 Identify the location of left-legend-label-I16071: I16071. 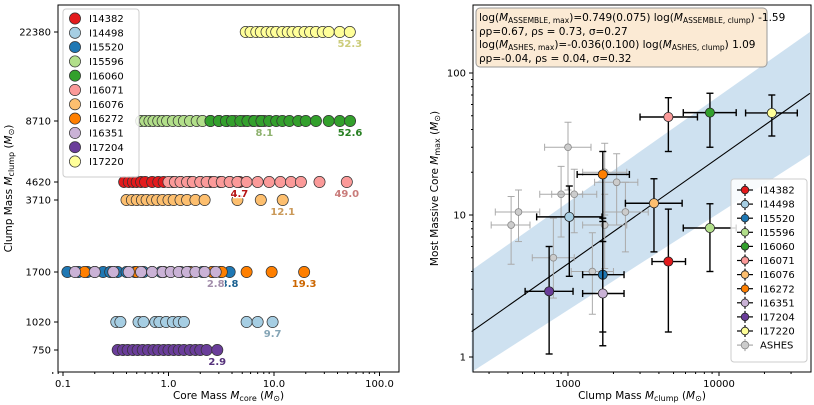
(106, 91).